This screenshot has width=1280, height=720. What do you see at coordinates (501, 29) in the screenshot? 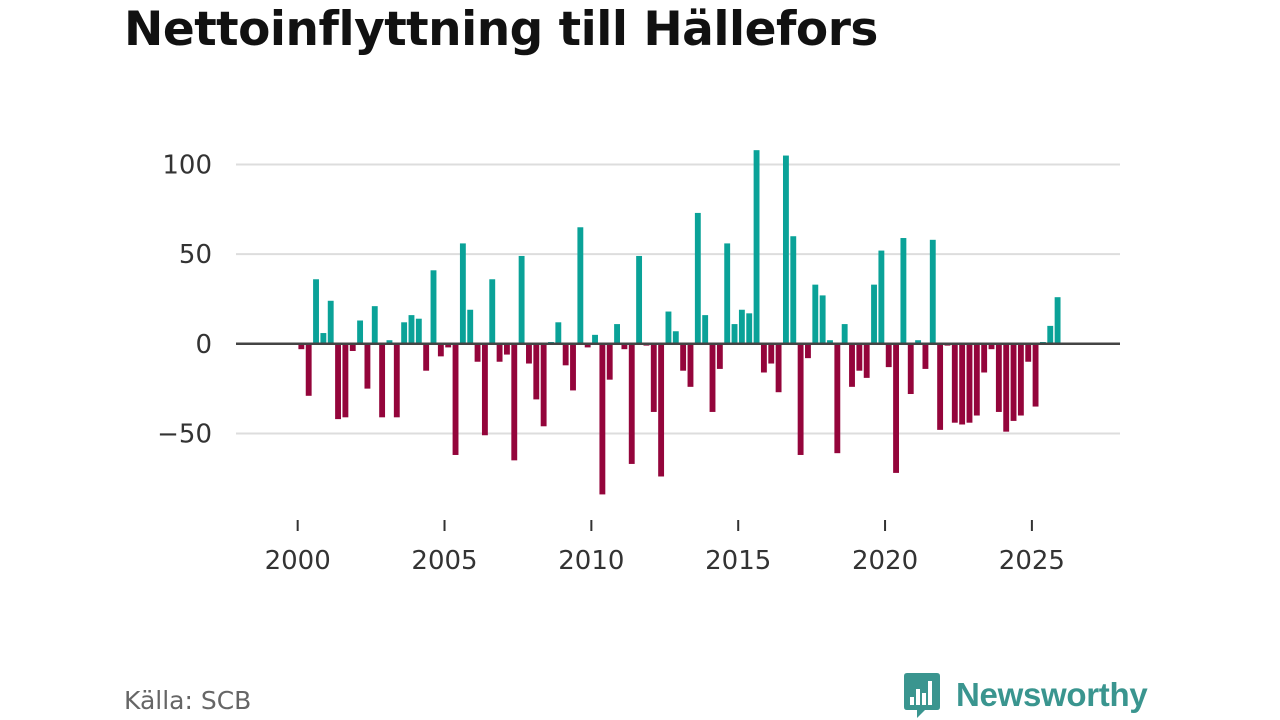
I see `chart-title: Nettoinflyttning till Hällefors` at bounding box center [501, 29].